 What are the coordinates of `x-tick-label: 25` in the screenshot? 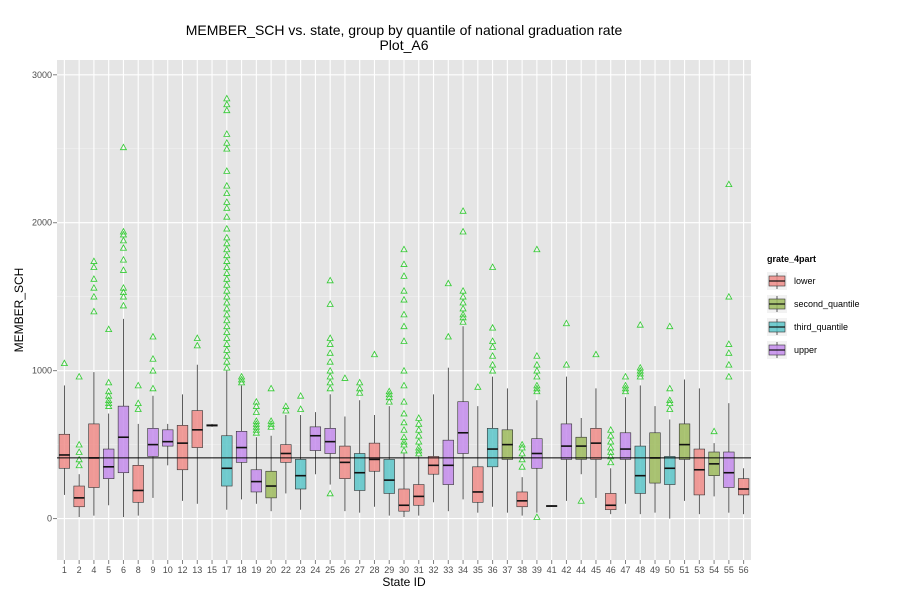 It's located at (330, 570).